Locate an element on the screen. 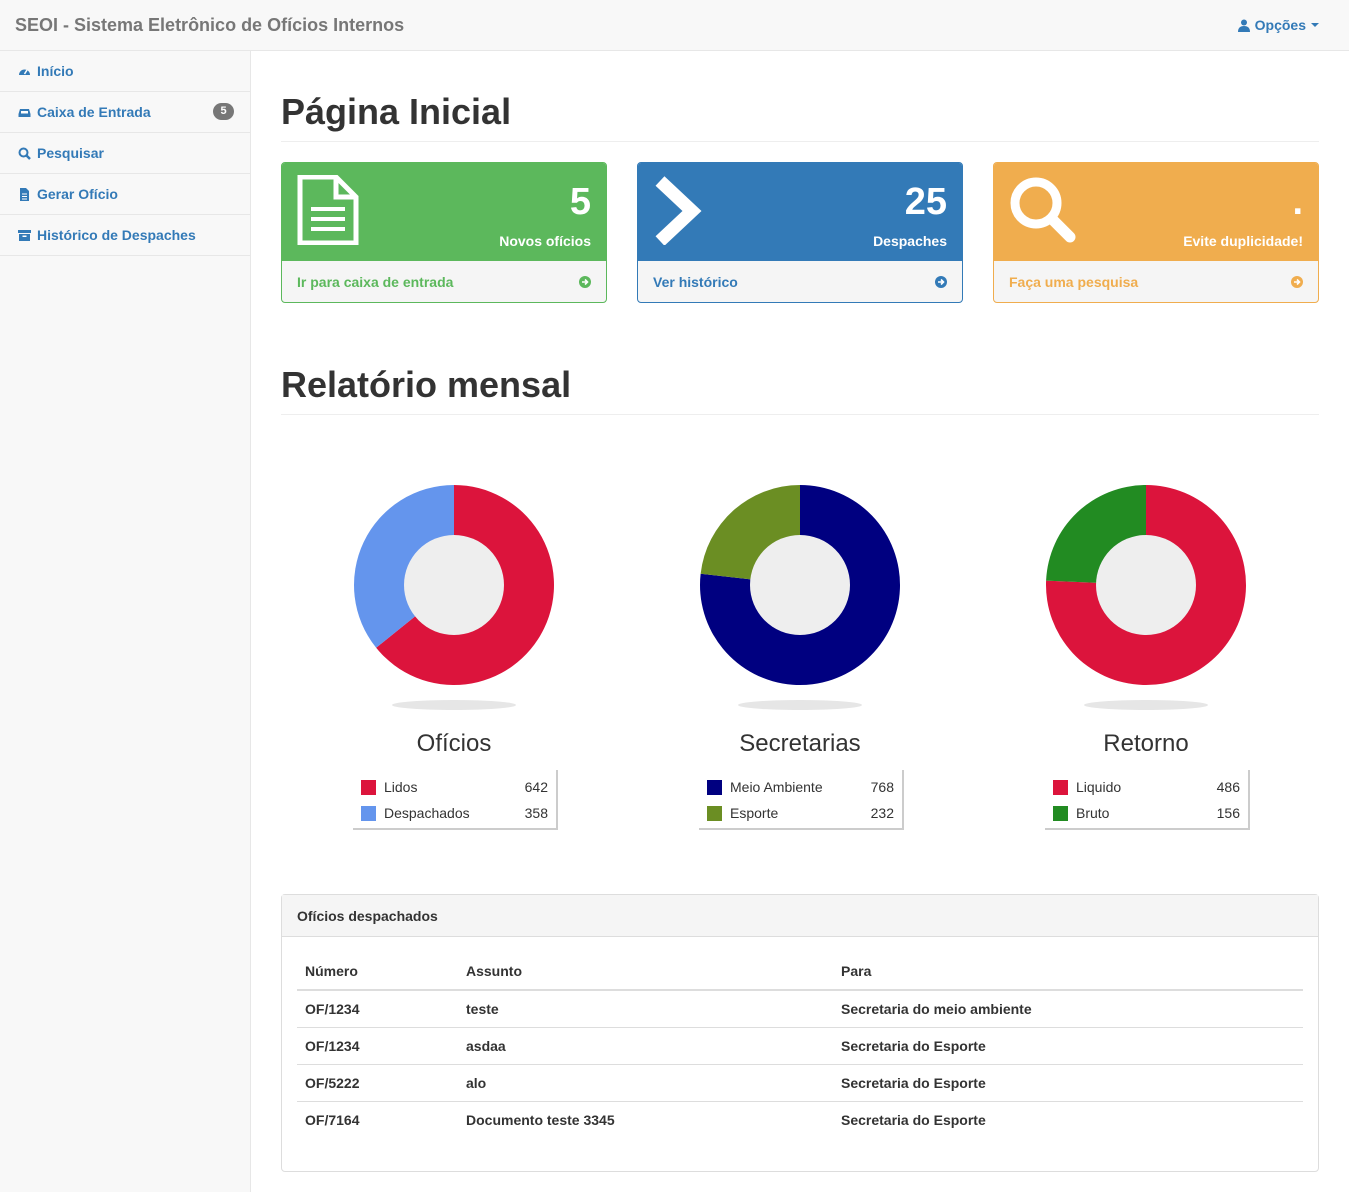  dashboard-icon is located at coordinates (24, 71).